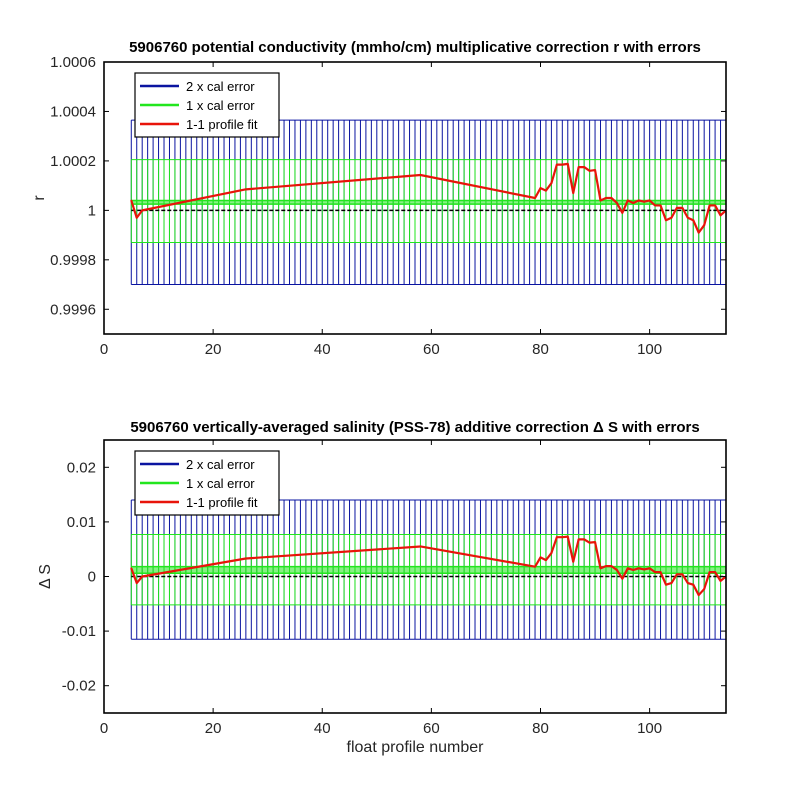 The image size is (800, 800). What do you see at coordinates (79, 686) in the screenshot?
I see `y-tick-label: -0.02` at bounding box center [79, 686].